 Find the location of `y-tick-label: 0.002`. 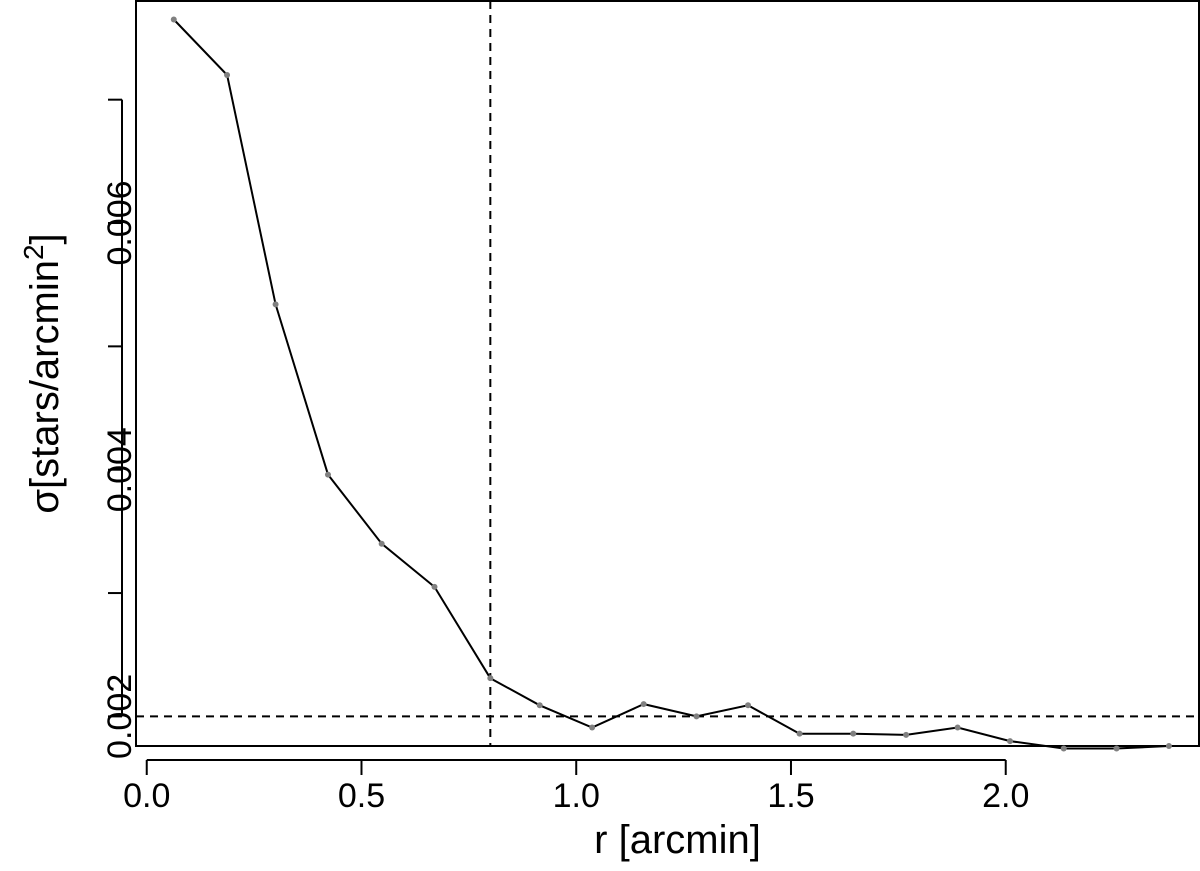

y-tick-label: 0.002 is located at coordinates (120, 716).